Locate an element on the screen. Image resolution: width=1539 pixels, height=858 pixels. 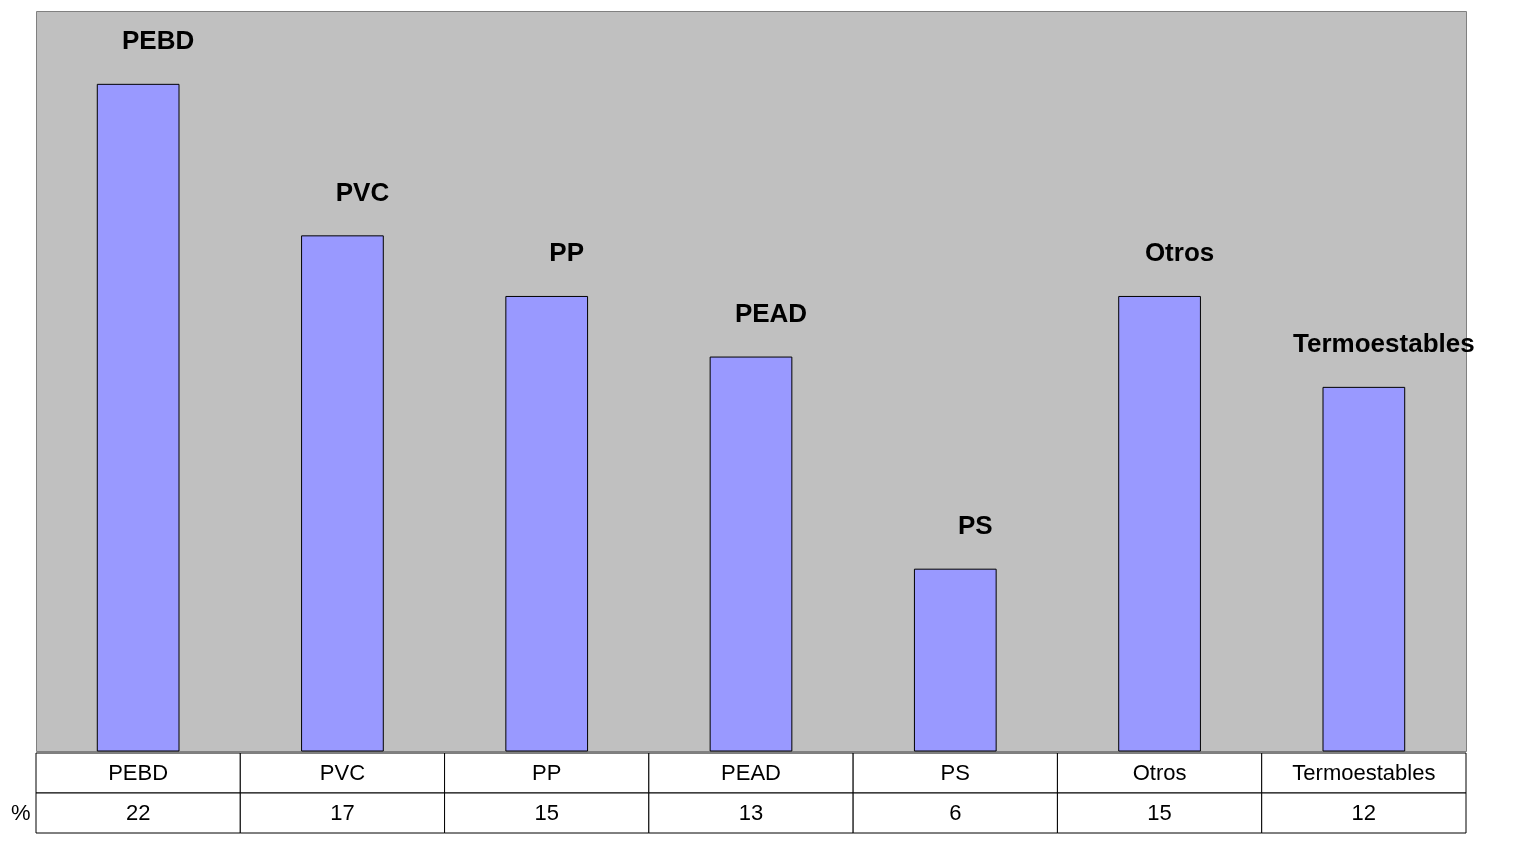
data-label: 22 is located at coordinates (138, 812).